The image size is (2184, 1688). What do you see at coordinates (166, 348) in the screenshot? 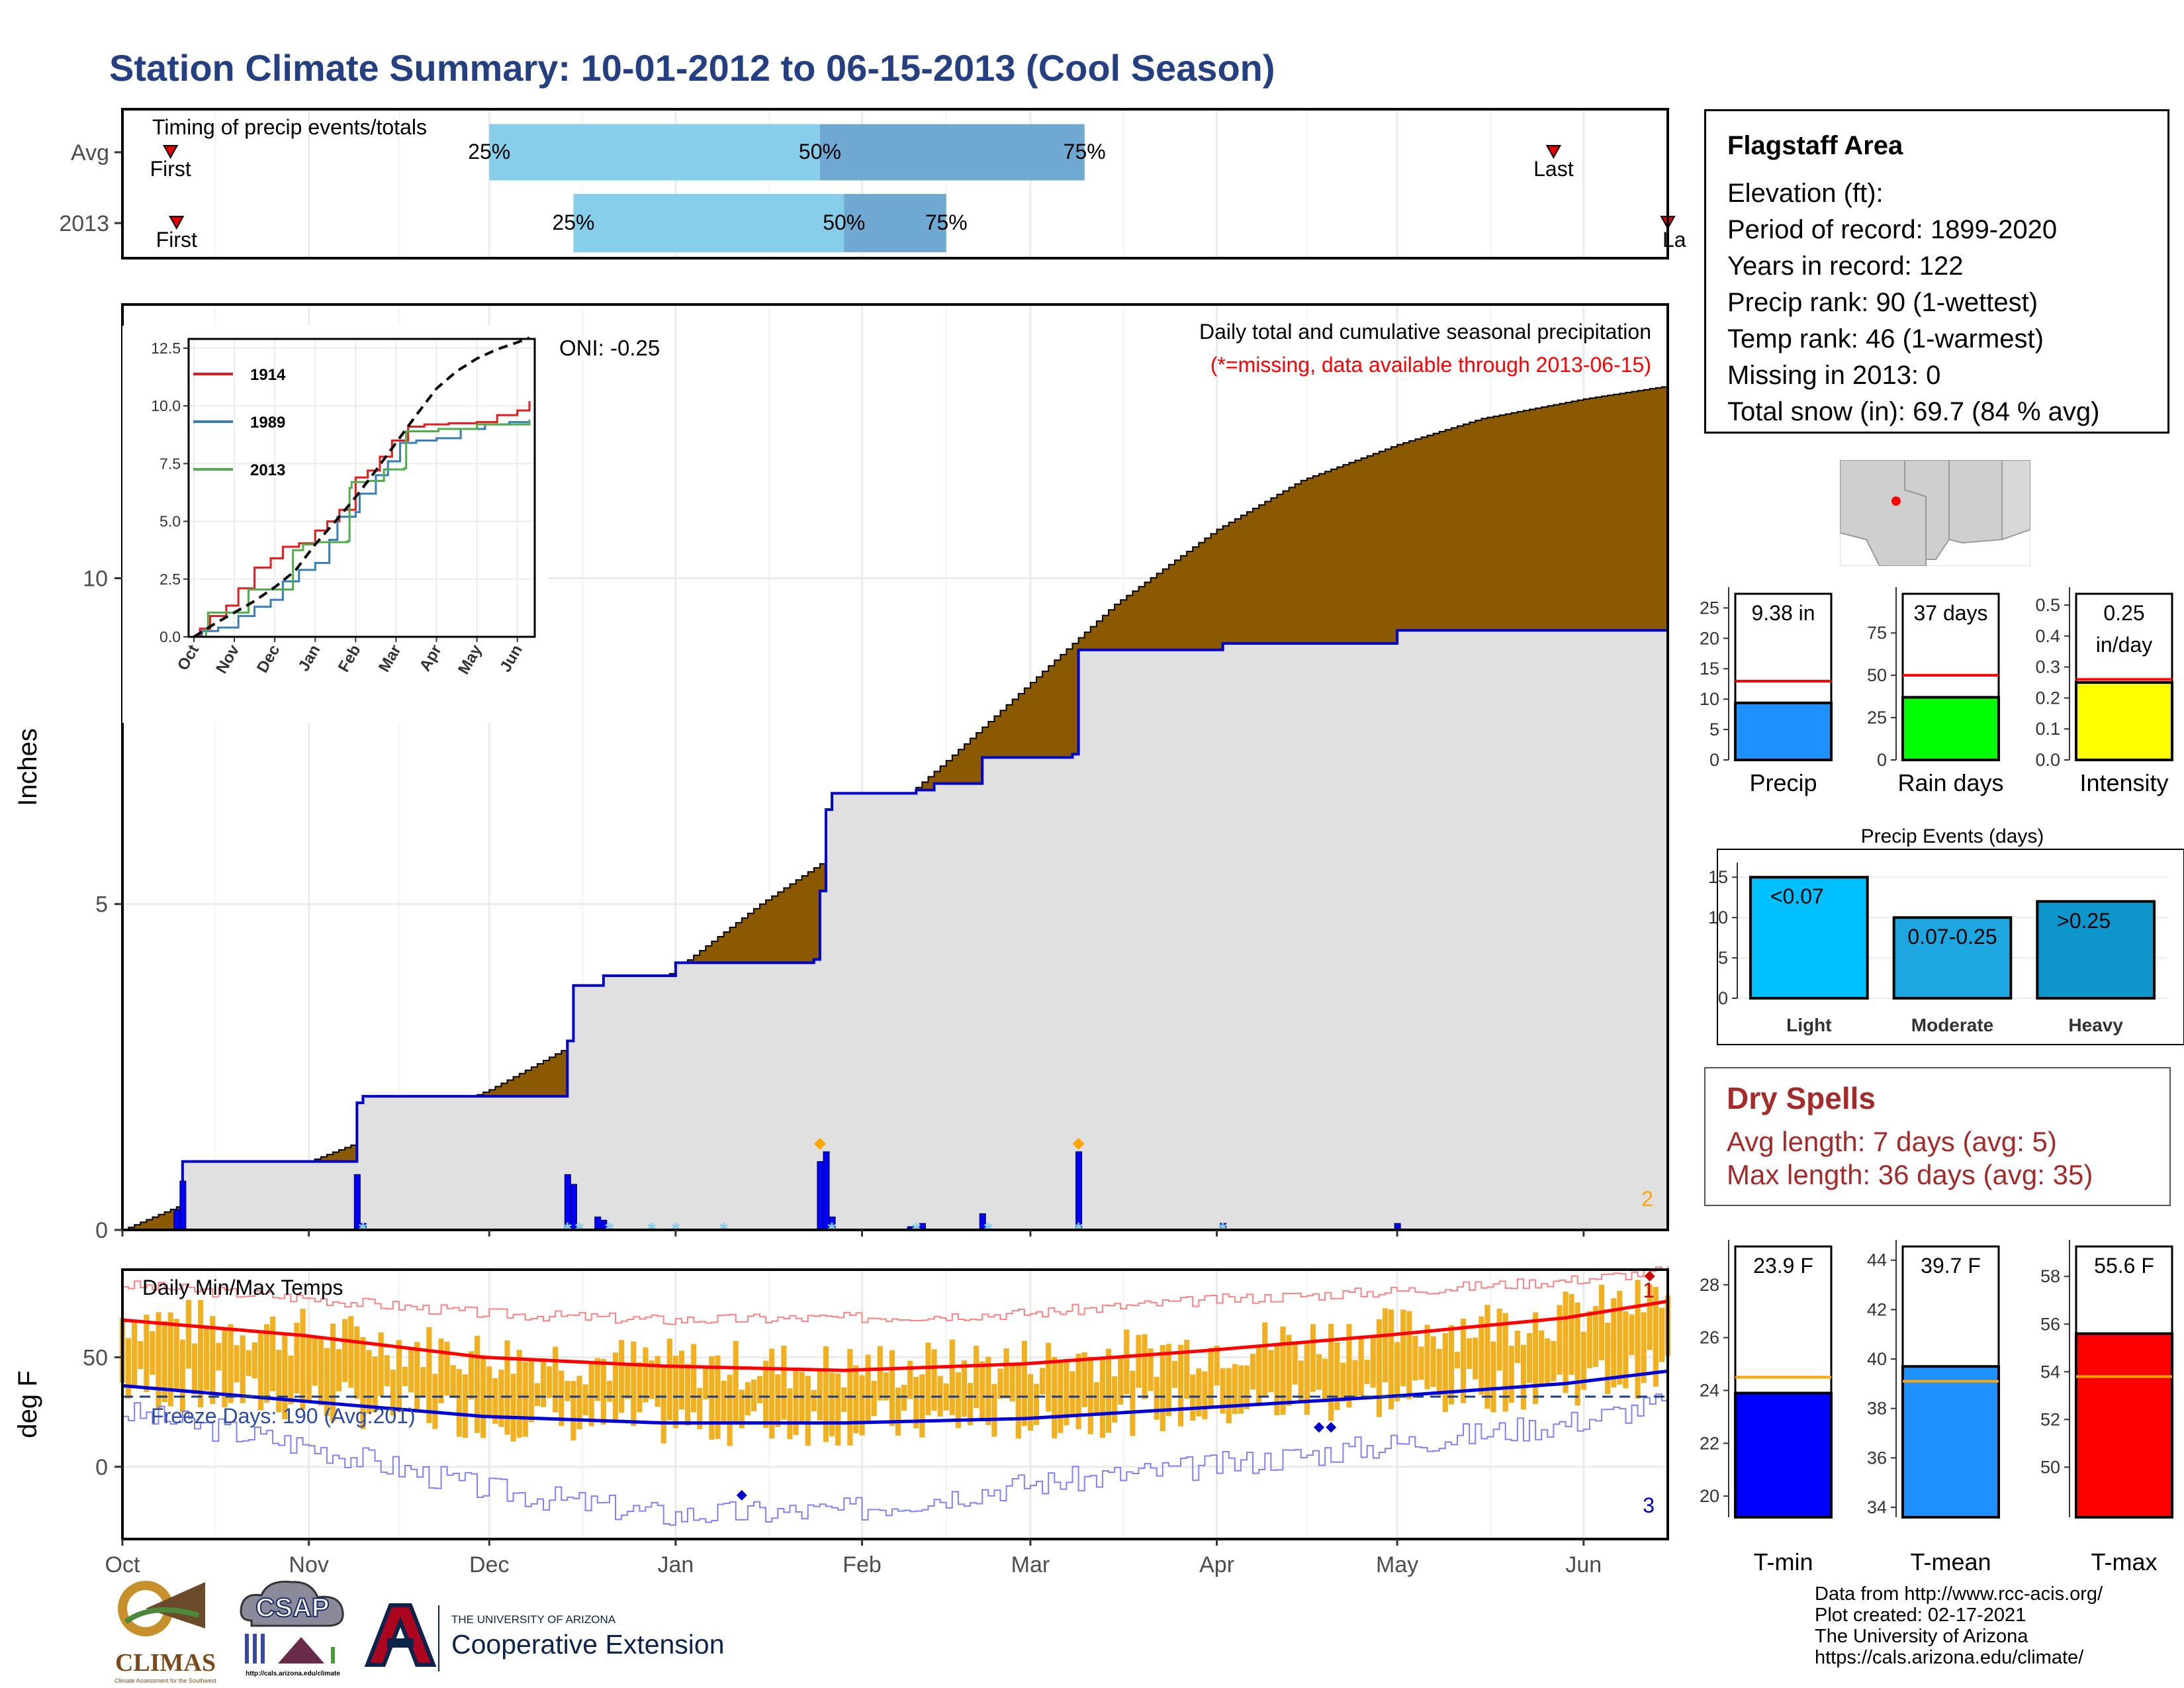
I see `inset-y-tick-label: 12.5` at bounding box center [166, 348].